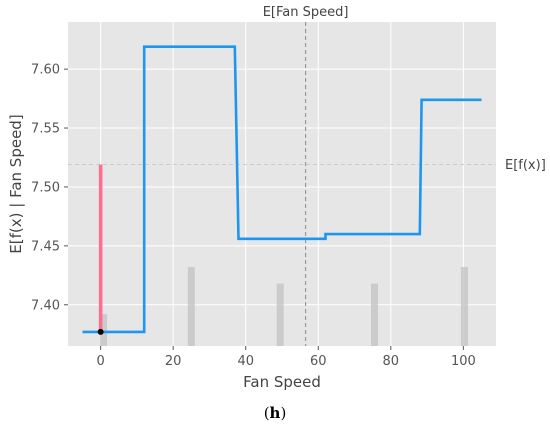 The width and height of the screenshot is (550, 428). I want to click on caption-letter: h, so click(275, 413).